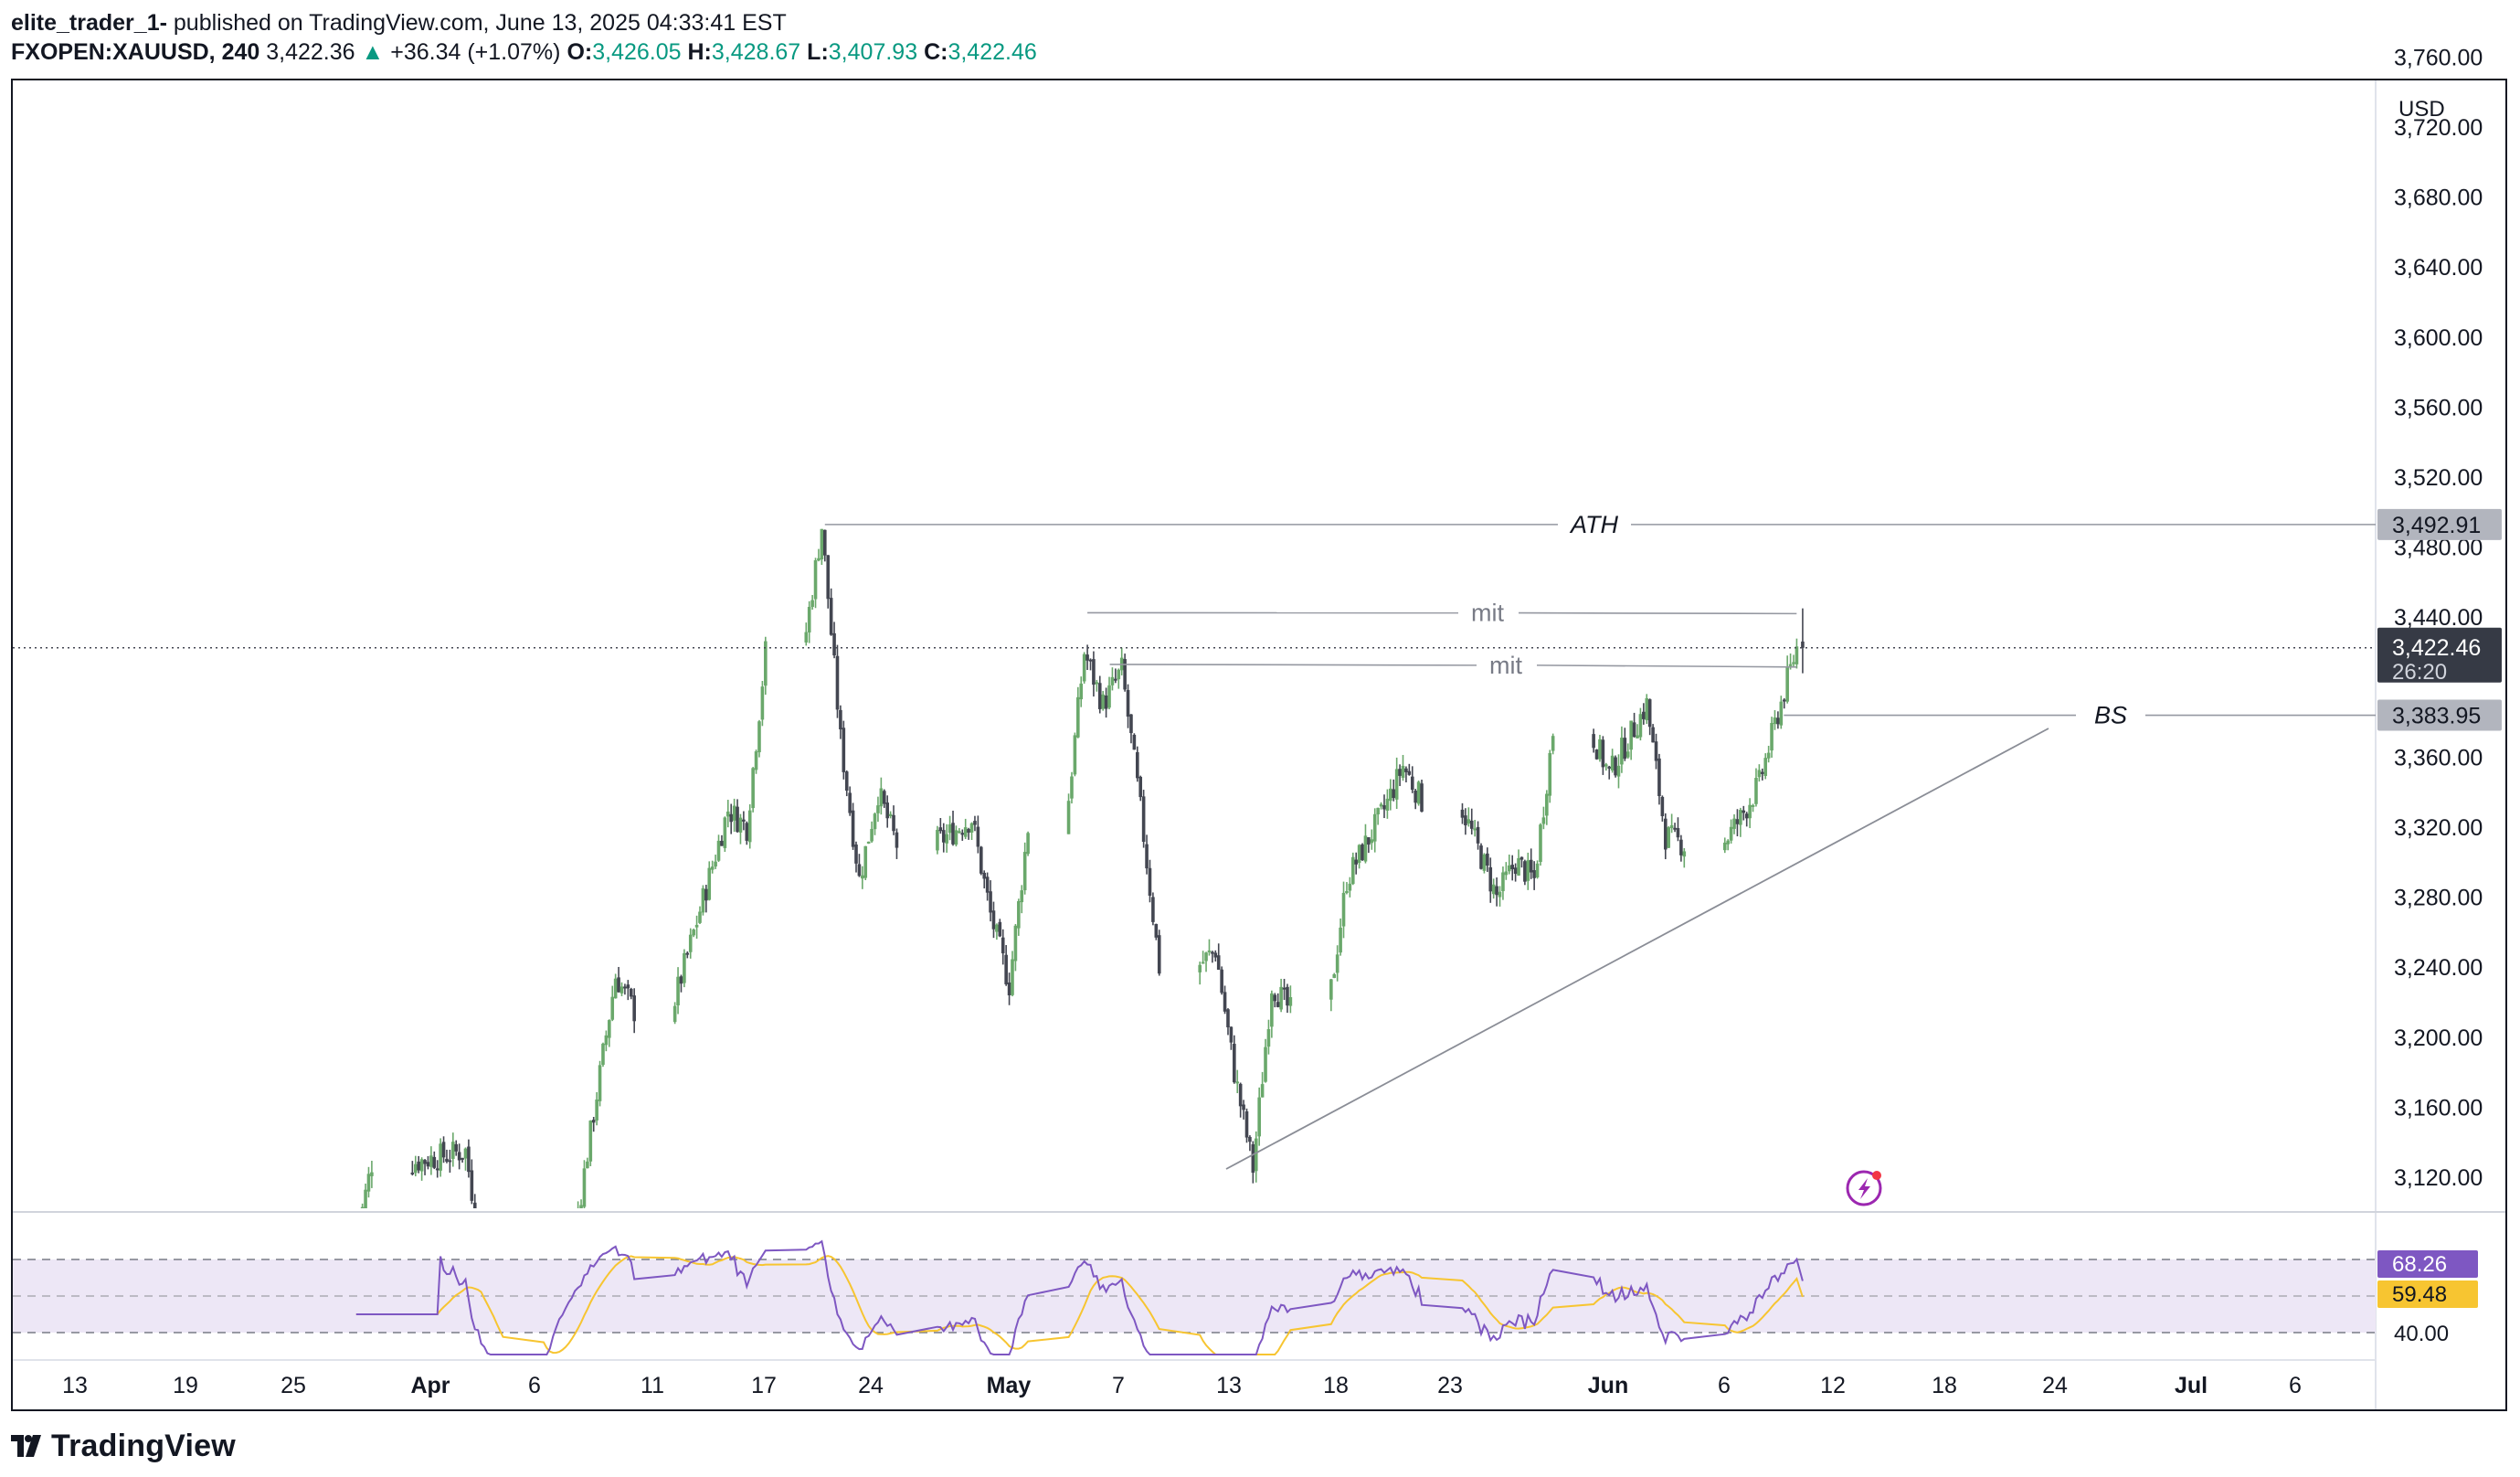 This screenshot has width=2520, height=1477. What do you see at coordinates (1079, 1305) in the screenshot?
I see `rsi-ma-line` at bounding box center [1079, 1305].